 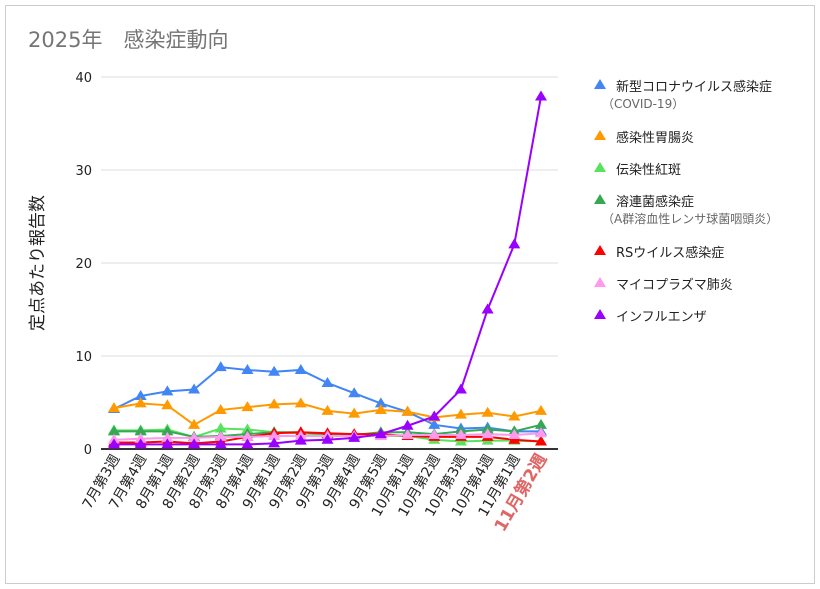 What do you see at coordinates (128, 40) in the screenshot?
I see `chart-title: 2025年 感染症動向` at bounding box center [128, 40].